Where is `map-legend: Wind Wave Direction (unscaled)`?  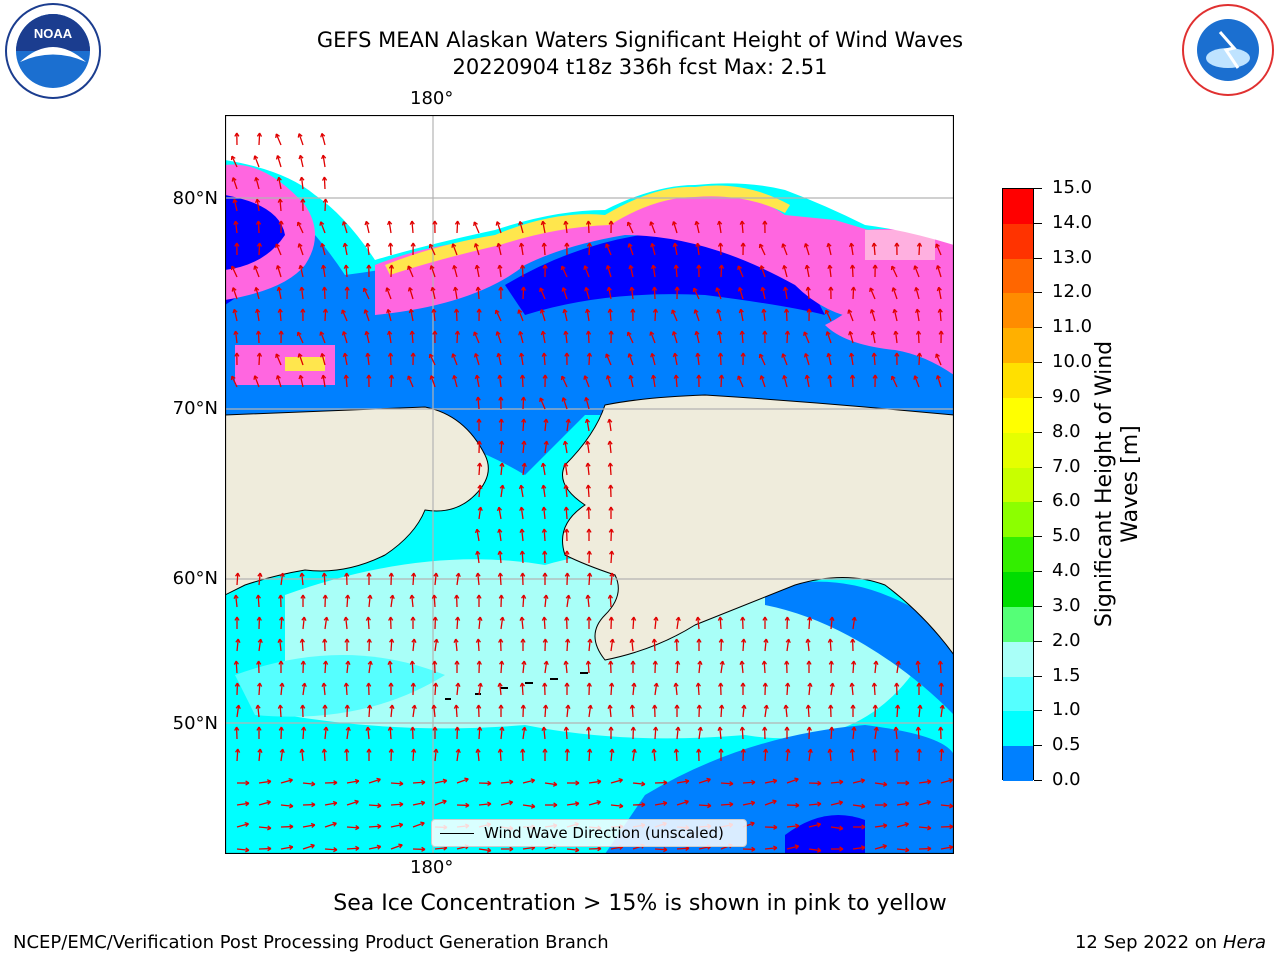
map-legend: Wind Wave Direction (unscaled) is located at coordinates (589, 833).